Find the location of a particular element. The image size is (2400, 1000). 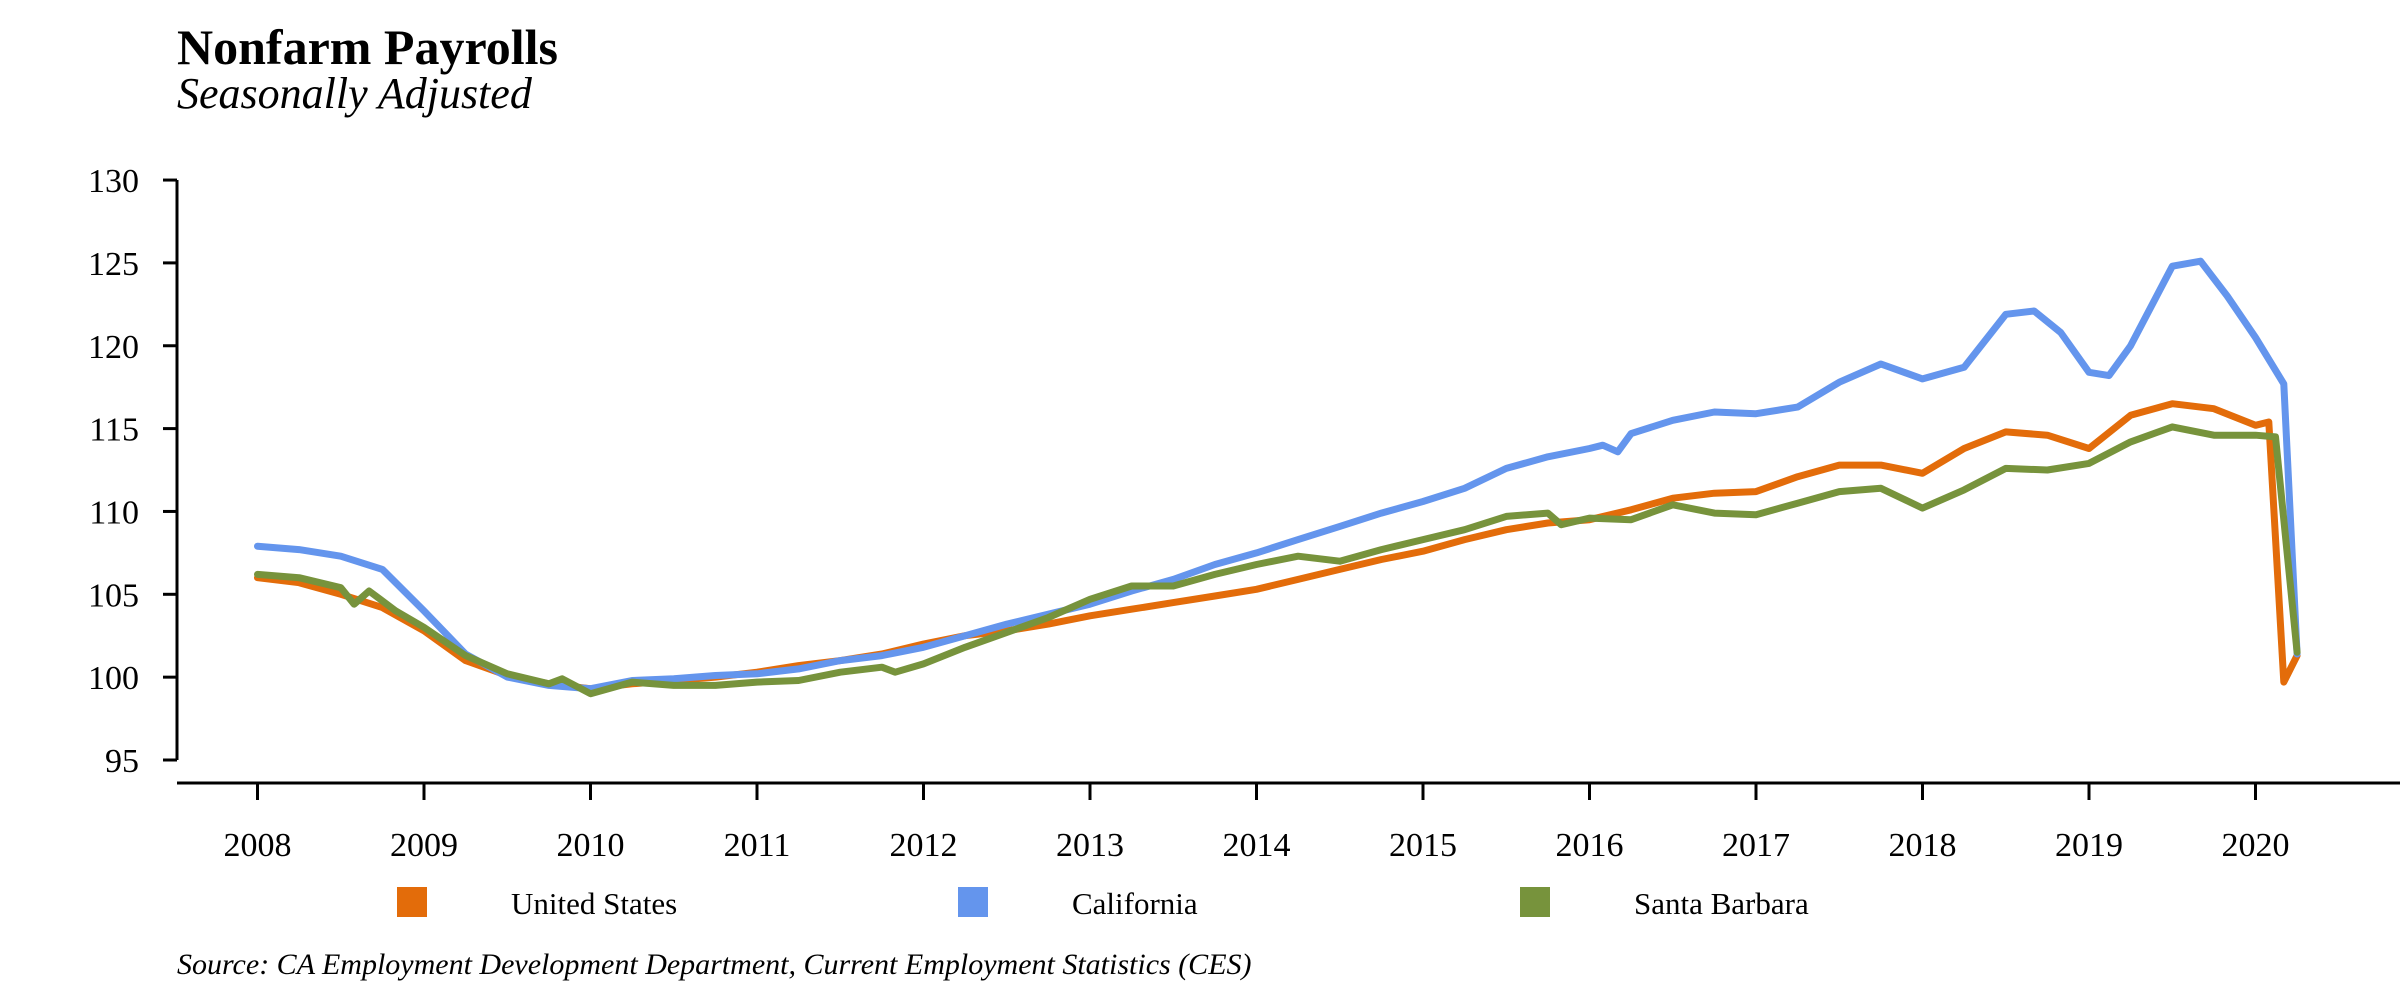

y-tick-label: 100 is located at coordinates (113, 678).